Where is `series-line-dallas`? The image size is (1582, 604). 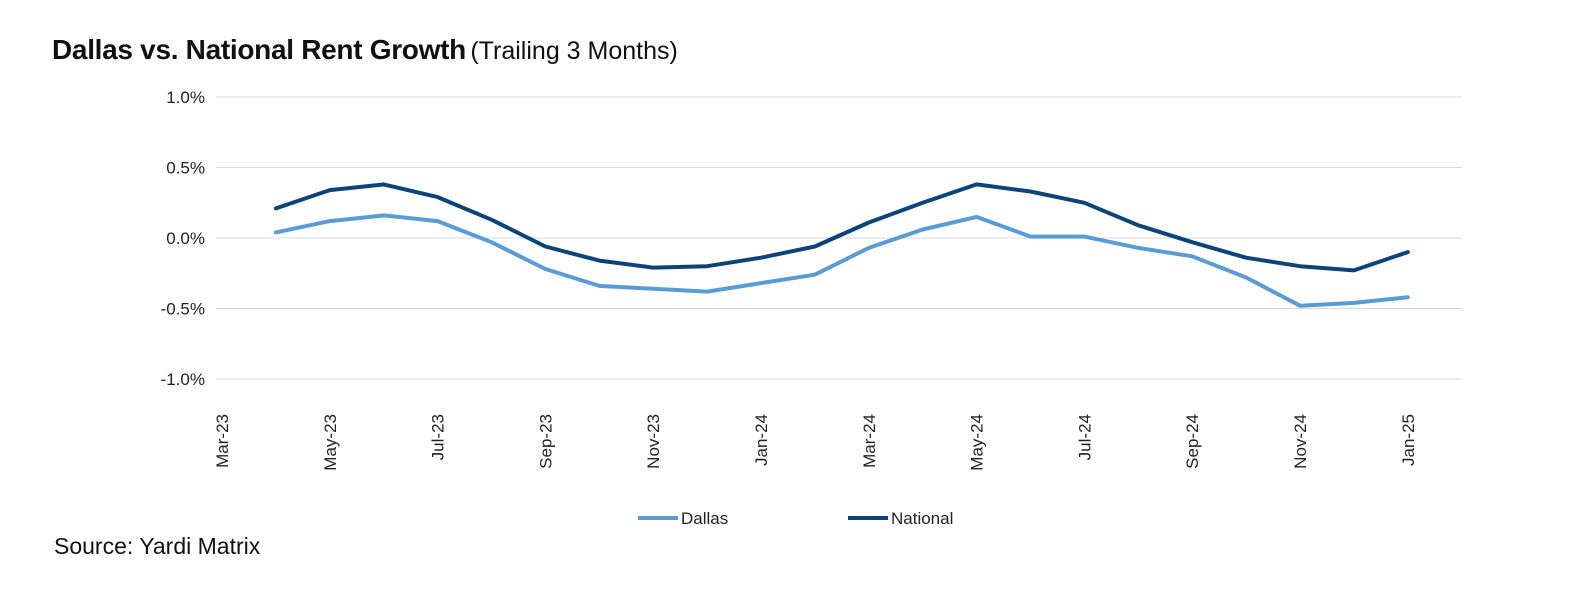
series-line-dallas is located at coordinates (841, 260).